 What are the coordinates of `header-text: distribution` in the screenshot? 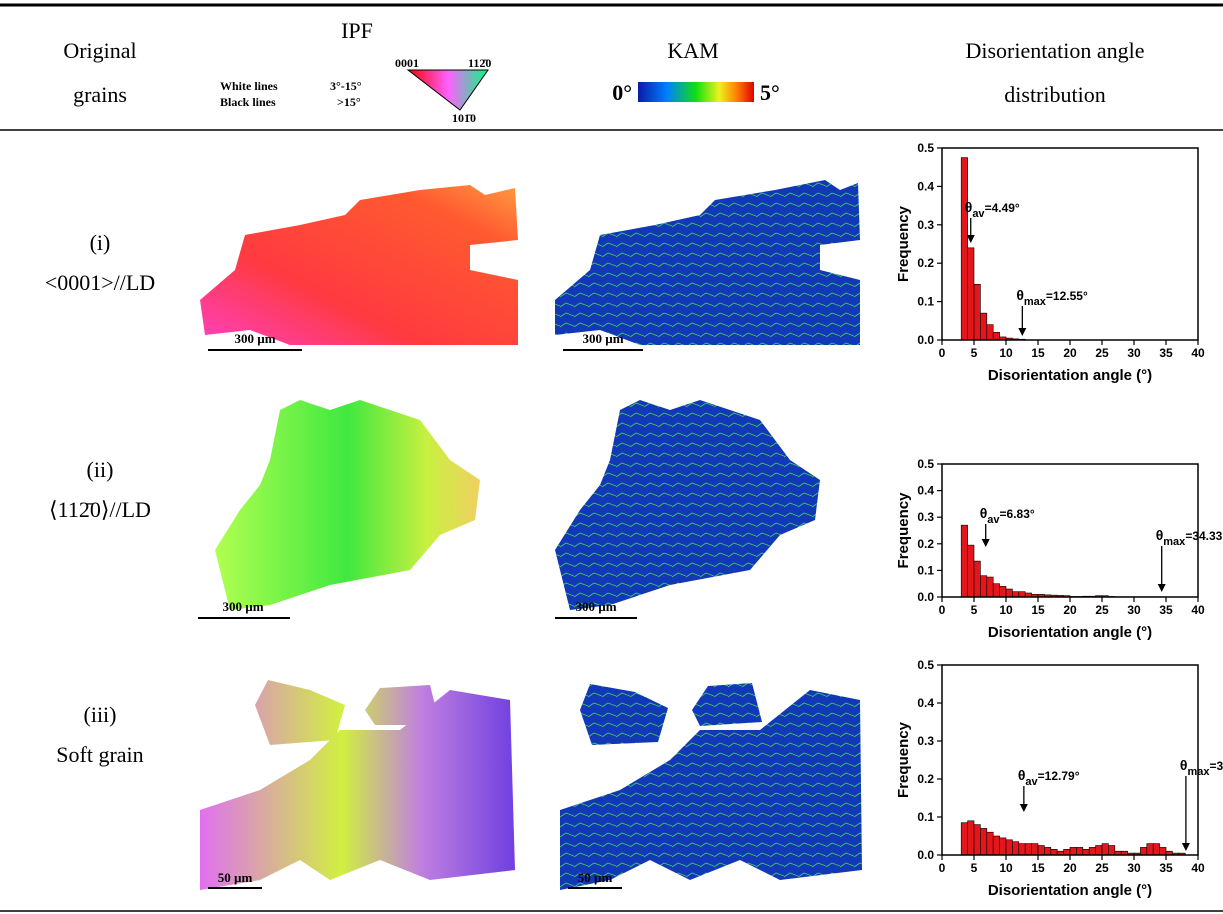 It's located at (1054, 94).